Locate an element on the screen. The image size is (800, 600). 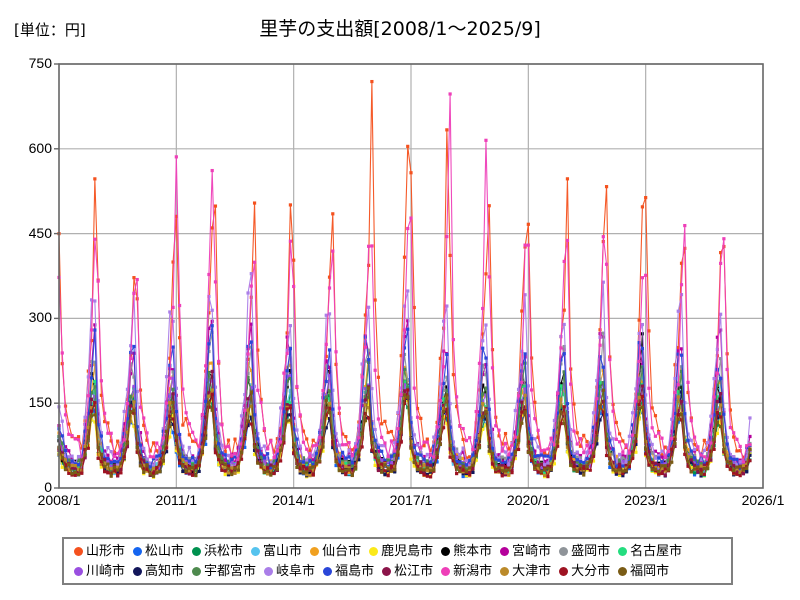
legend-item: 岐阜市 is located at coordinates (289, 571).